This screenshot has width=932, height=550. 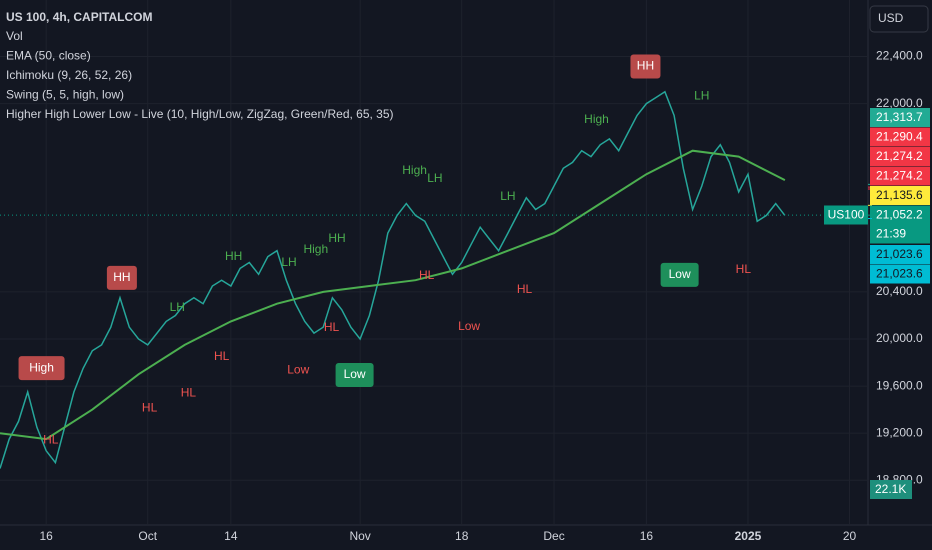 What do you see at coordinates (891, 18) in the screenshot?
I see `currency: USD` at bounding box center [891, 18].